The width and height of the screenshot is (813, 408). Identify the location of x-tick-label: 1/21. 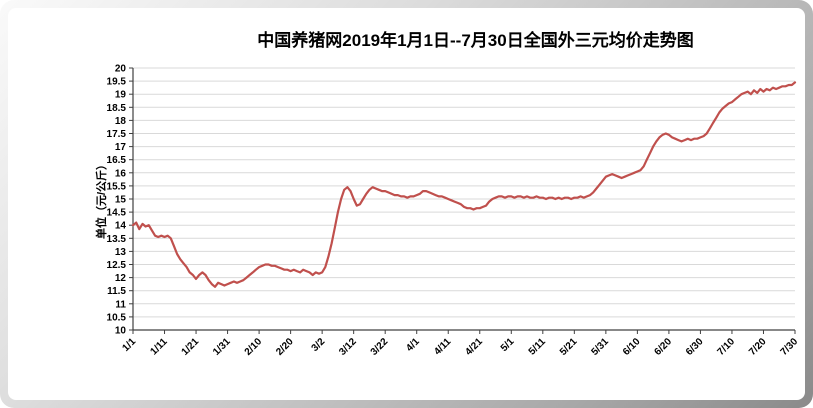
(191, 347).